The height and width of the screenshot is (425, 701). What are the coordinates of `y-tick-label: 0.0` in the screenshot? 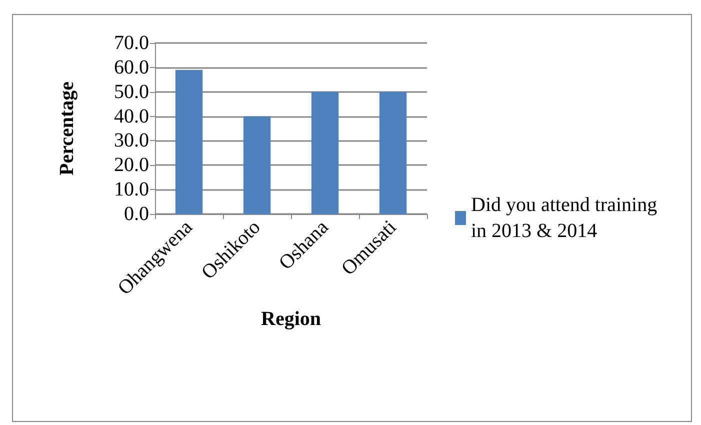 It's located at (136, 214).